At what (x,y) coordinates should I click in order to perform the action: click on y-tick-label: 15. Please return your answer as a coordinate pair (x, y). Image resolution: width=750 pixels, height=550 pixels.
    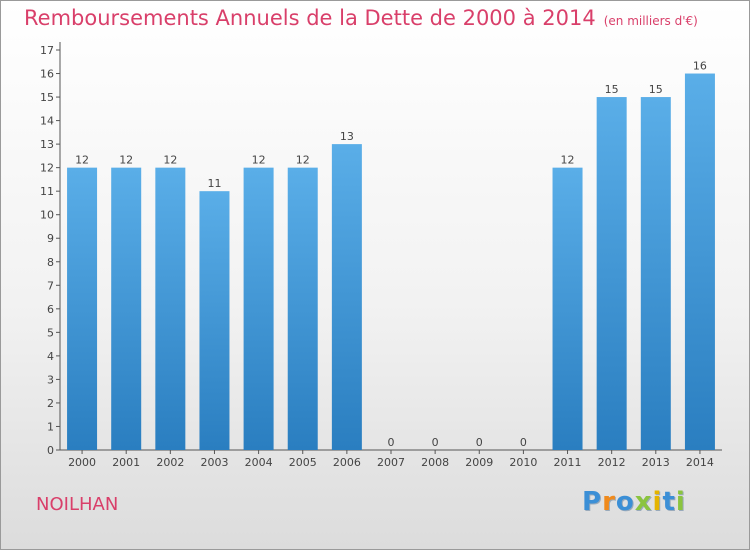
    Looking at the image, I should click on (47, 97).